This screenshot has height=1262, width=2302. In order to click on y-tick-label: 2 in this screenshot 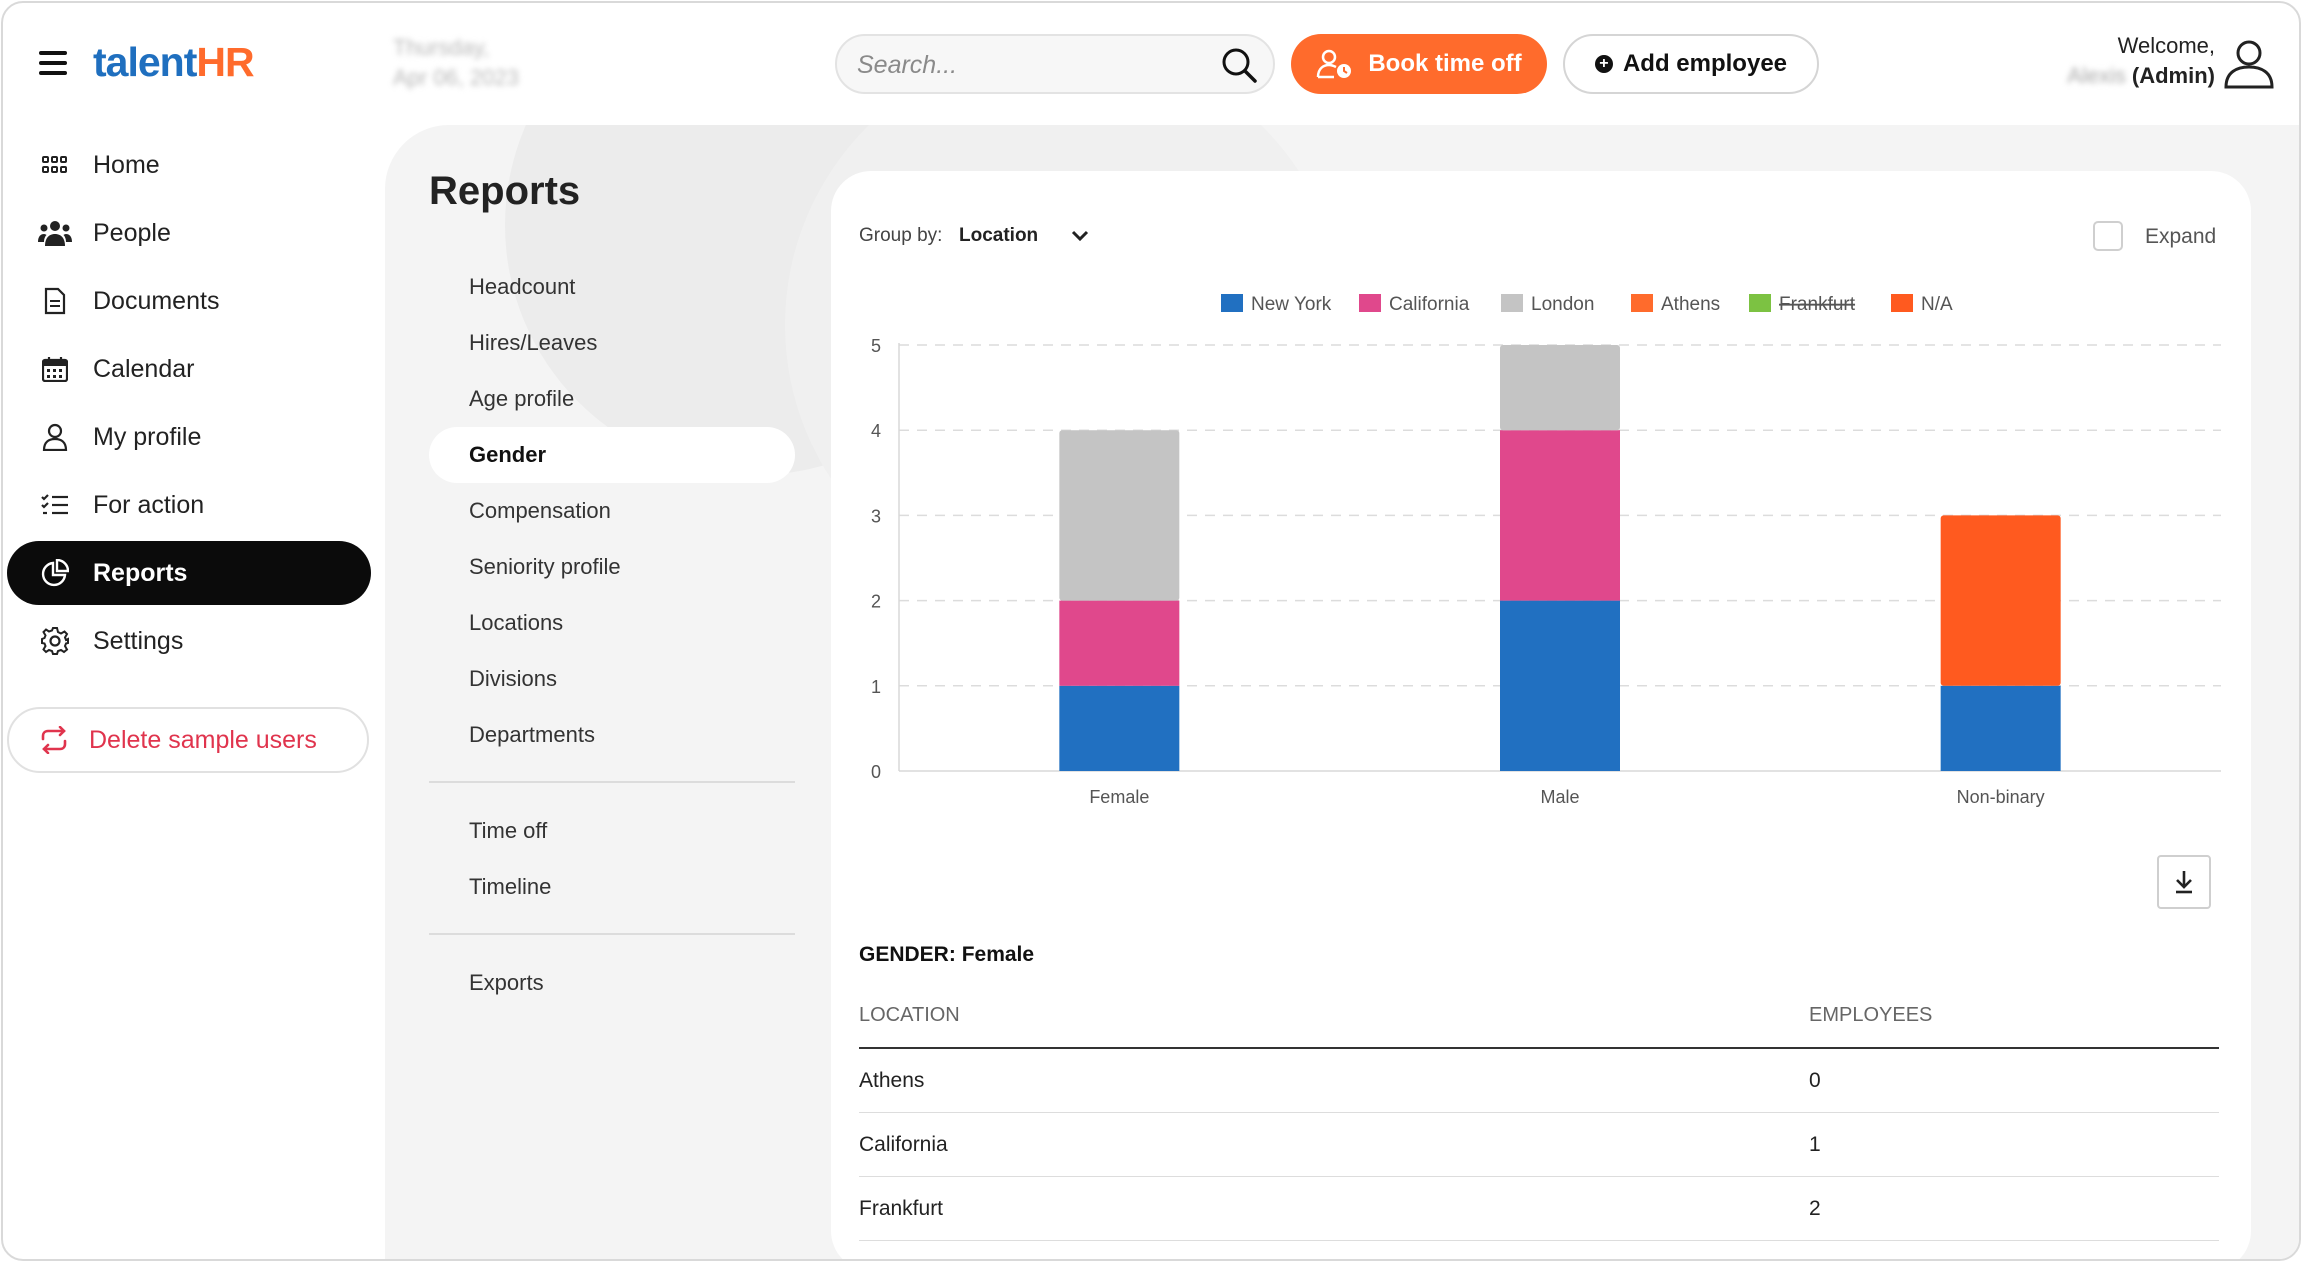, I will do `click(876, 602)`.